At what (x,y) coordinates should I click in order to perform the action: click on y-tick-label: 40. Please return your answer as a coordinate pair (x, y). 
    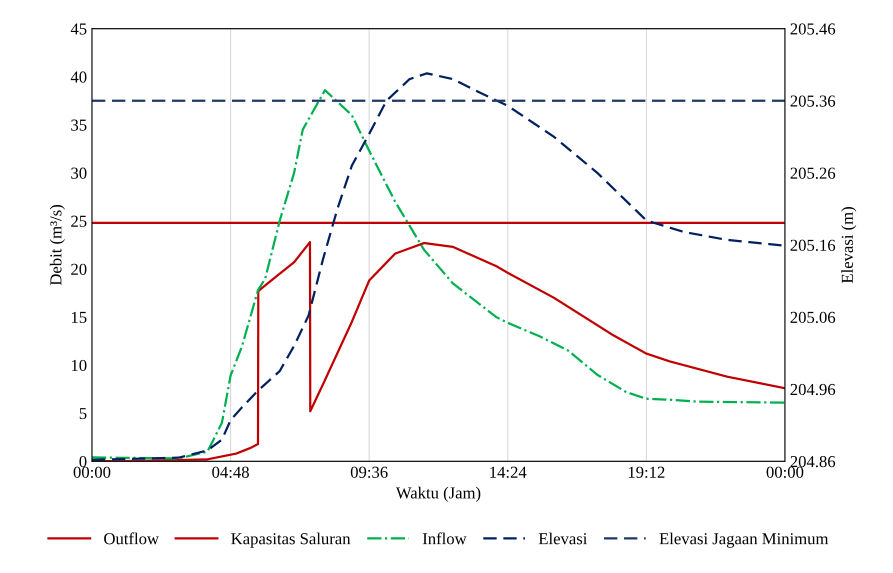
    Looking at the image, I should click on (78, 77).